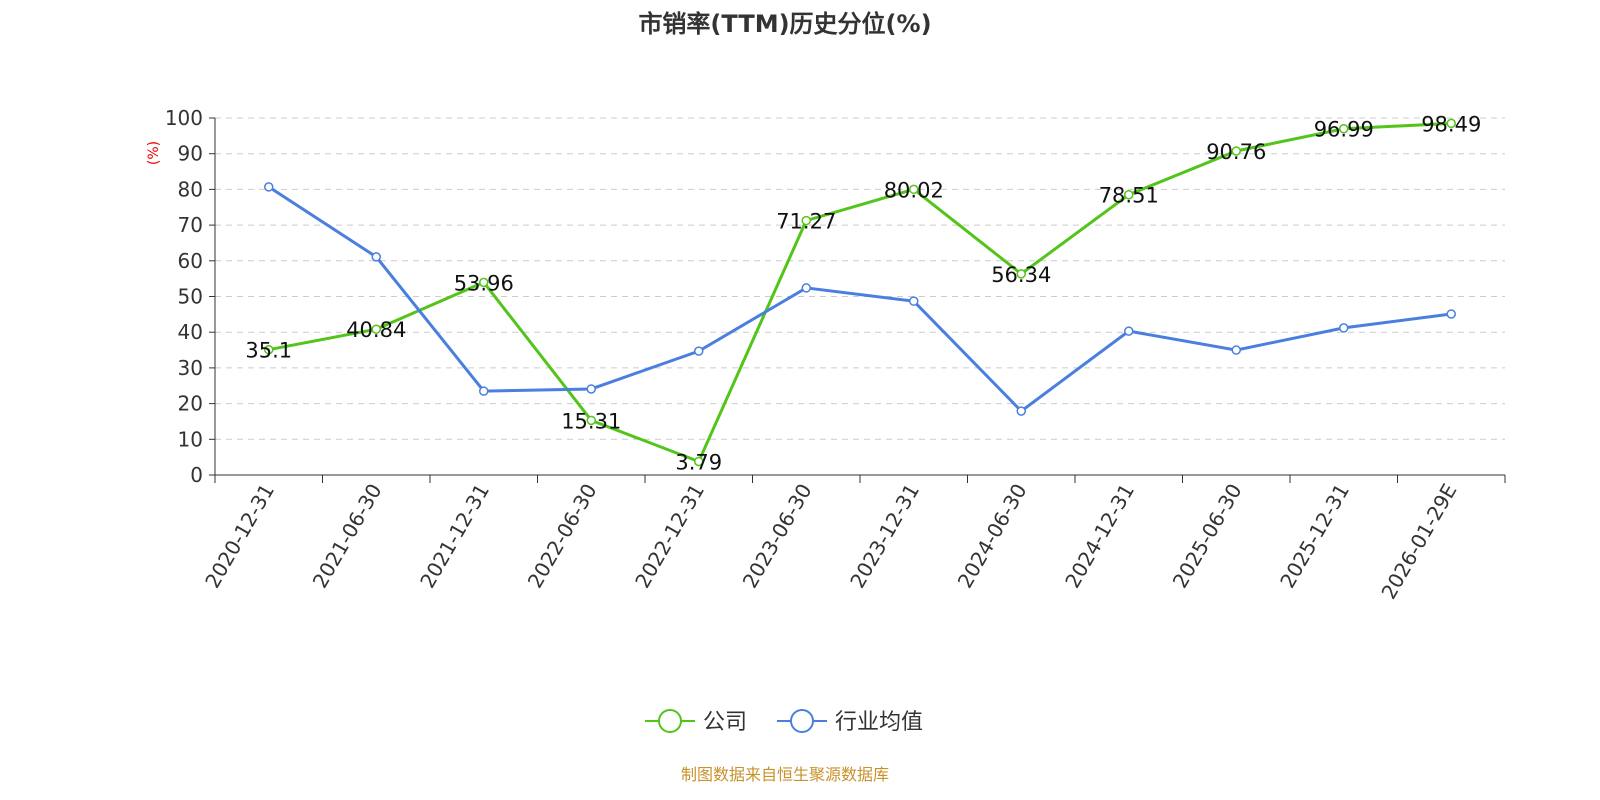 The width and height of the screenshot is (1600, 800). What do you see at coordinates (190, 225) in the screenshot?
I see `y-tick-label: 70` at bounding box center [190, 225].